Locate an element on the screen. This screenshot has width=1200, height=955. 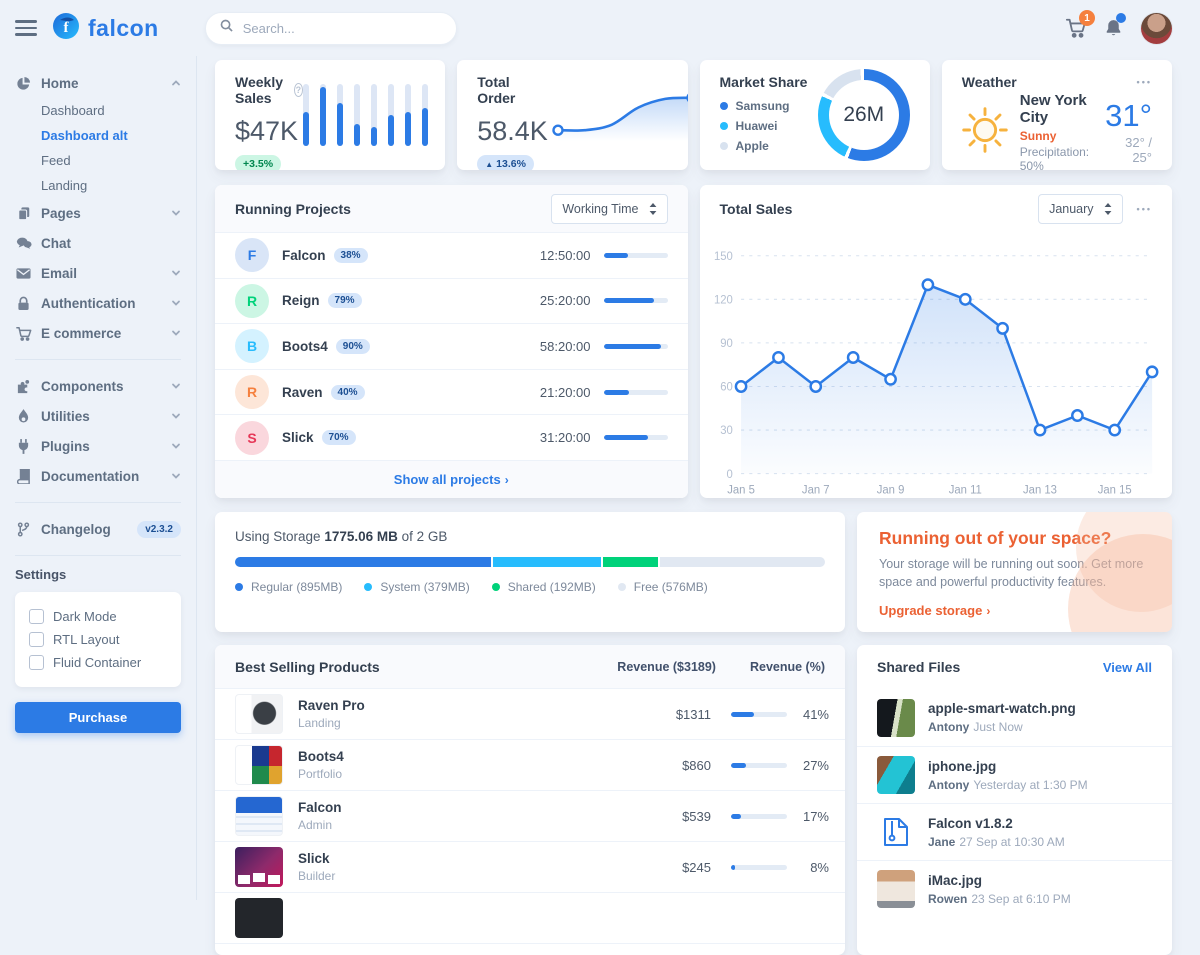
sidebar-item-chat: Chat is located at coordinates (98, 243).